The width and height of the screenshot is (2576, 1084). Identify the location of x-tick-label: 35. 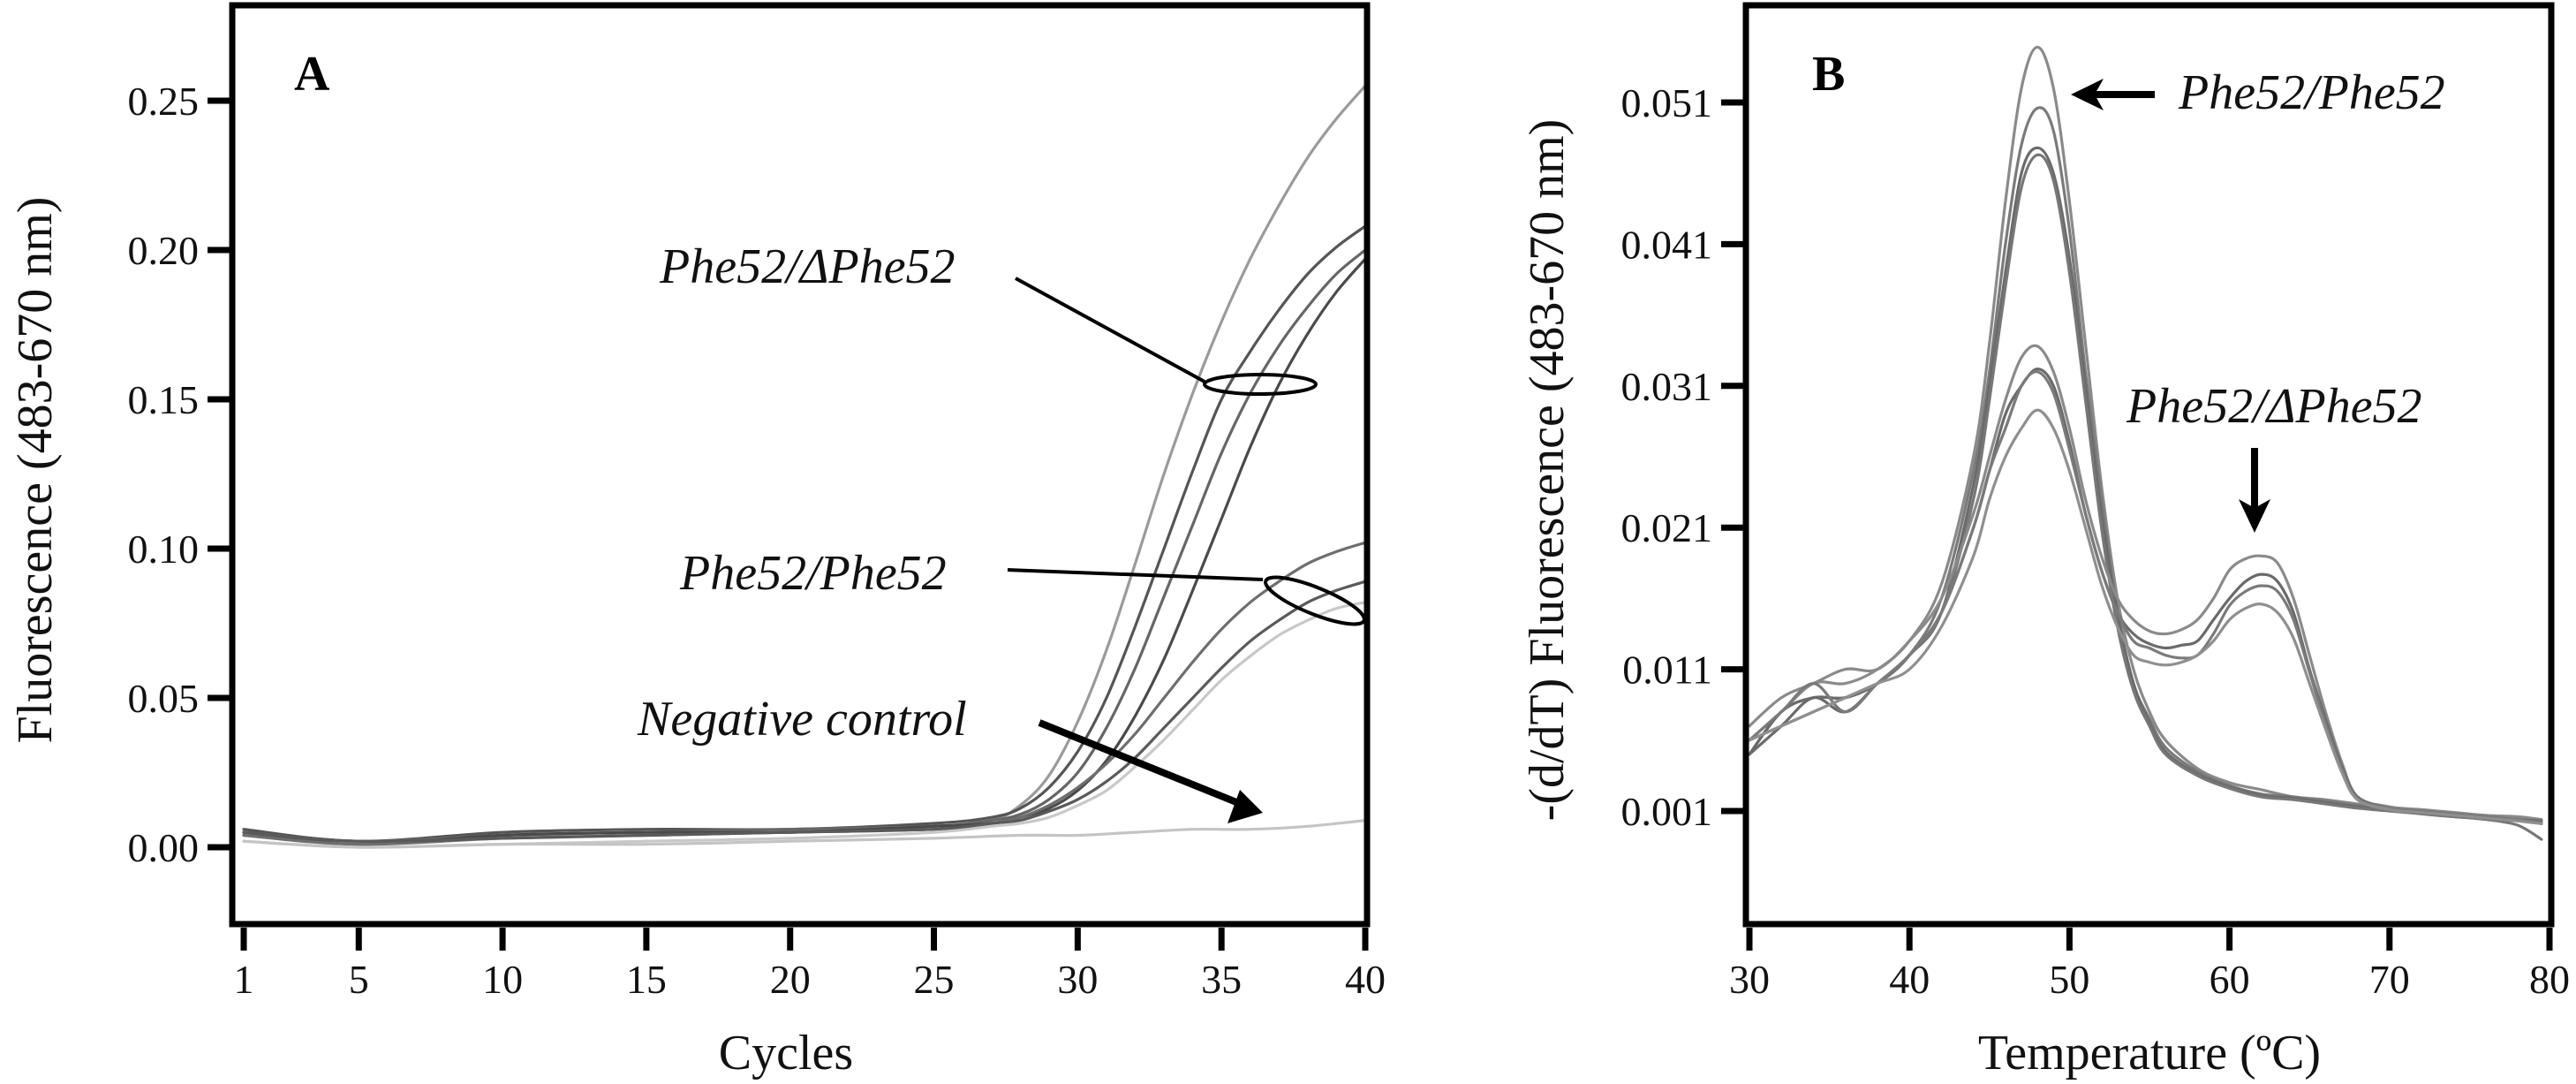
(1221, 979).